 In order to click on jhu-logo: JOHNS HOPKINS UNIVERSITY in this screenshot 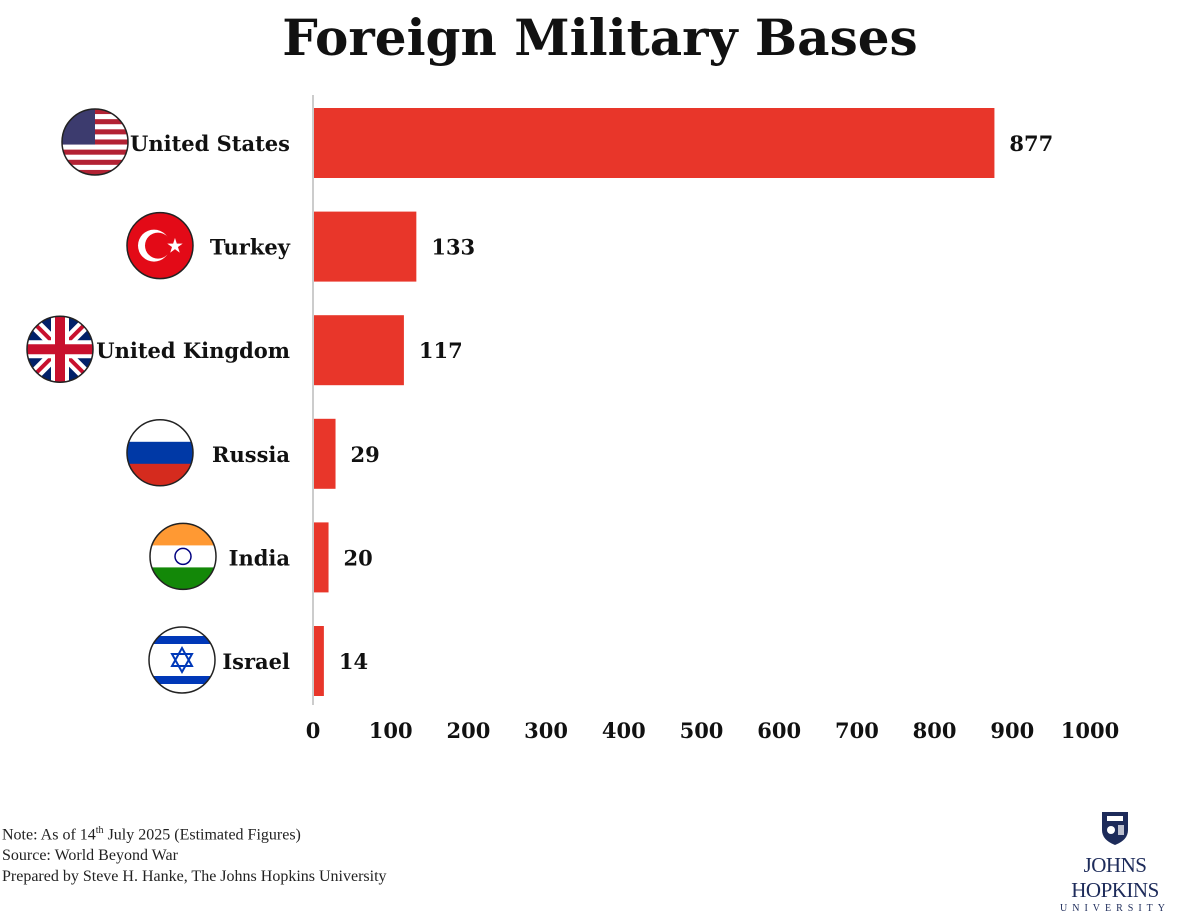, I will do `click(1115, 862)`.